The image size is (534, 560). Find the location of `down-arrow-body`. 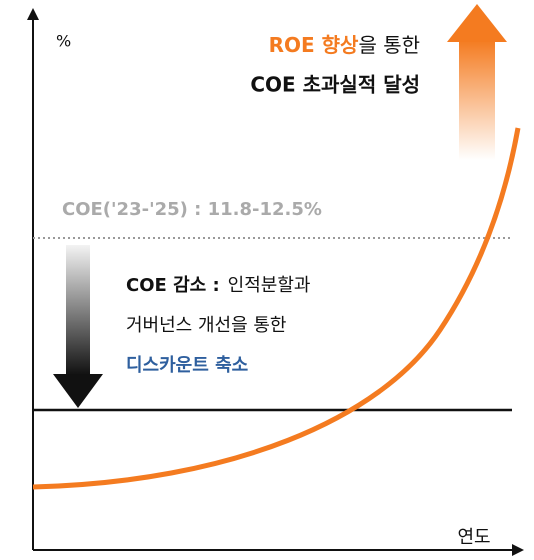

down-arrow-body is located at coordinates (78, 310).